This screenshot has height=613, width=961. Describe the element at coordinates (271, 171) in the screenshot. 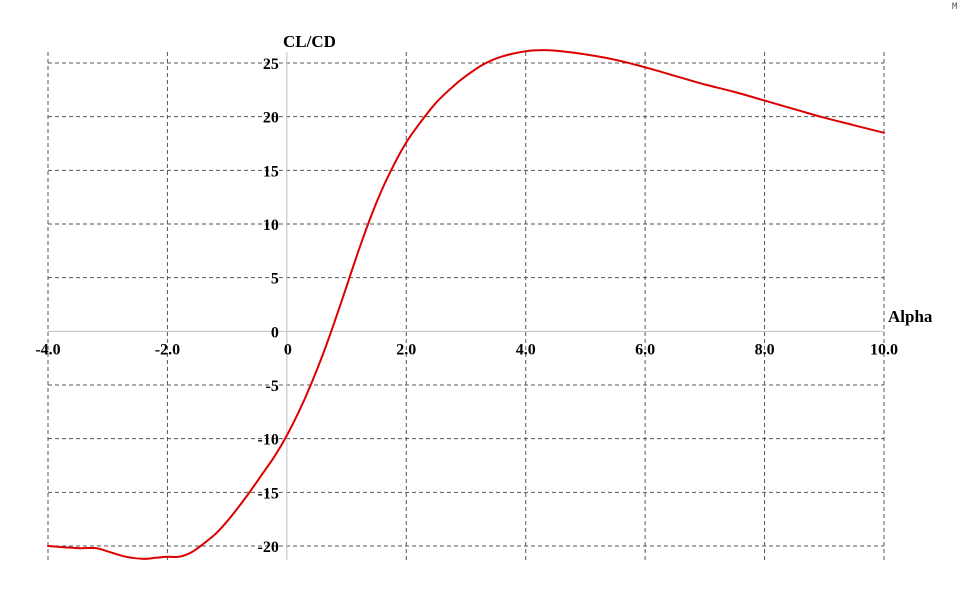

I see `y-tick-label: 15` at that location.